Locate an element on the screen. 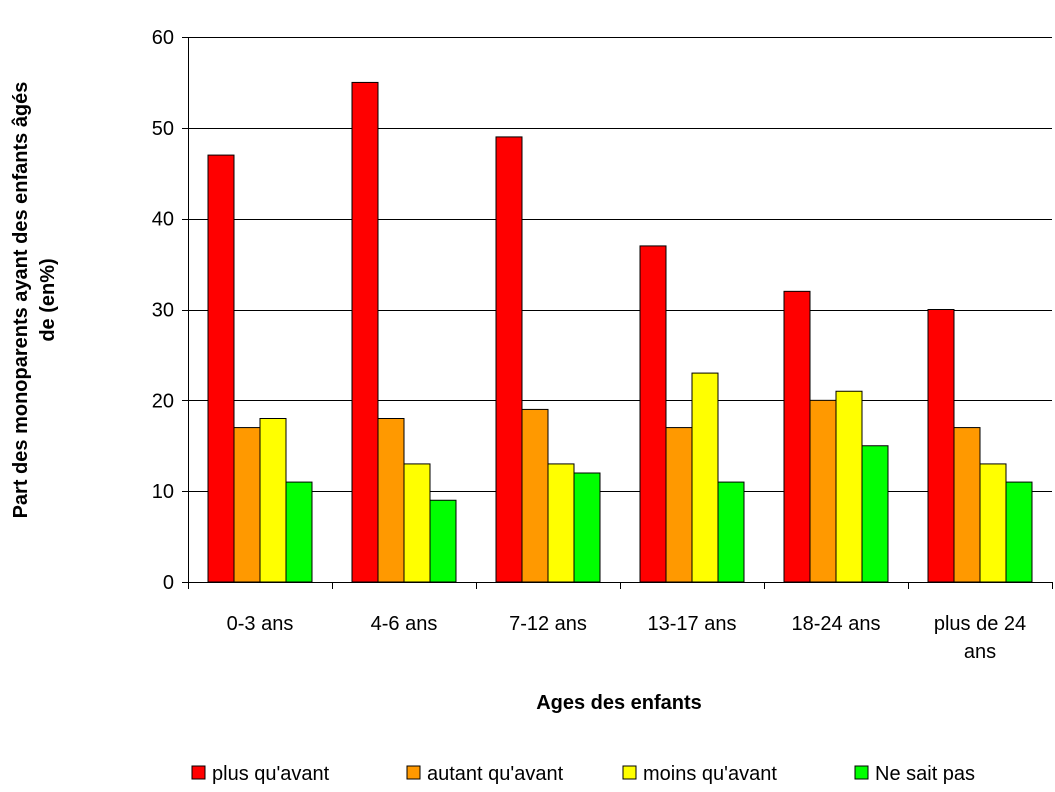  y-tick-label: 30 is located at coordinates (163, 311).